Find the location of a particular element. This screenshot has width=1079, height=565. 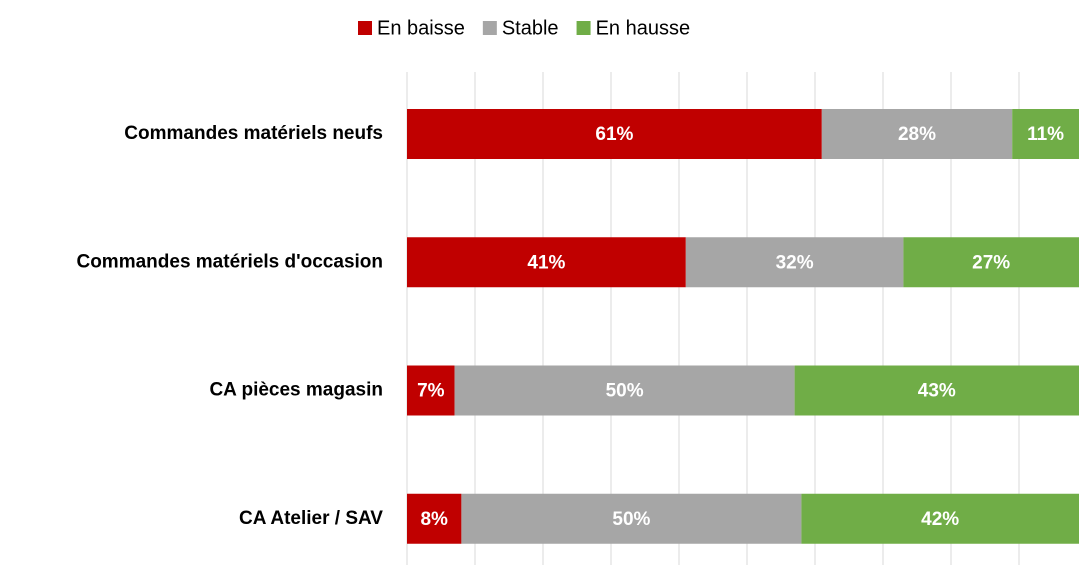

value-label: 7% is located at coordinates (431, 391).